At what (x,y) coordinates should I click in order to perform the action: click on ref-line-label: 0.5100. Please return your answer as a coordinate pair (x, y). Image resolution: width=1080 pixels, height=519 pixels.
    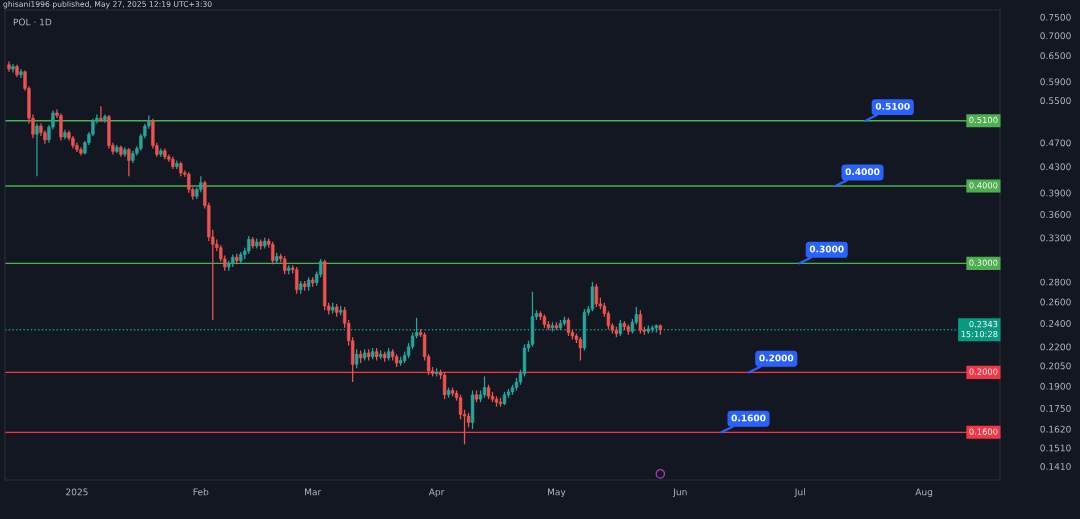
    Looking at the image, I should click on (983, 120).